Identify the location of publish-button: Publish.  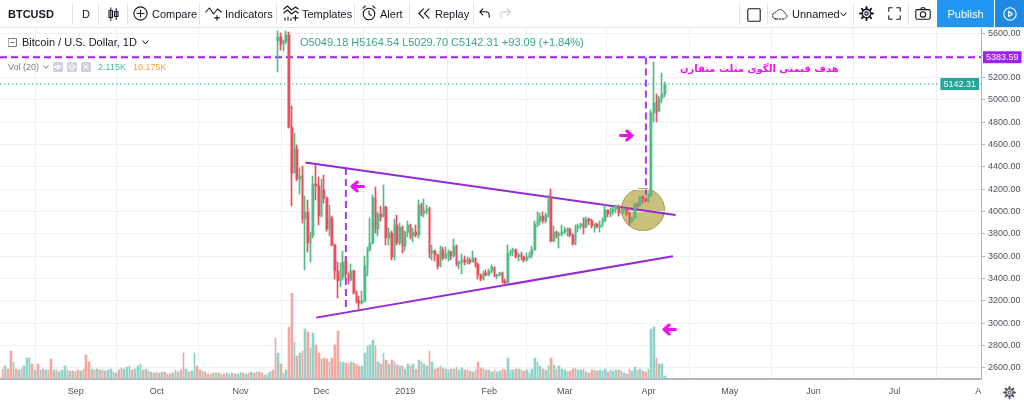
(965, 13).